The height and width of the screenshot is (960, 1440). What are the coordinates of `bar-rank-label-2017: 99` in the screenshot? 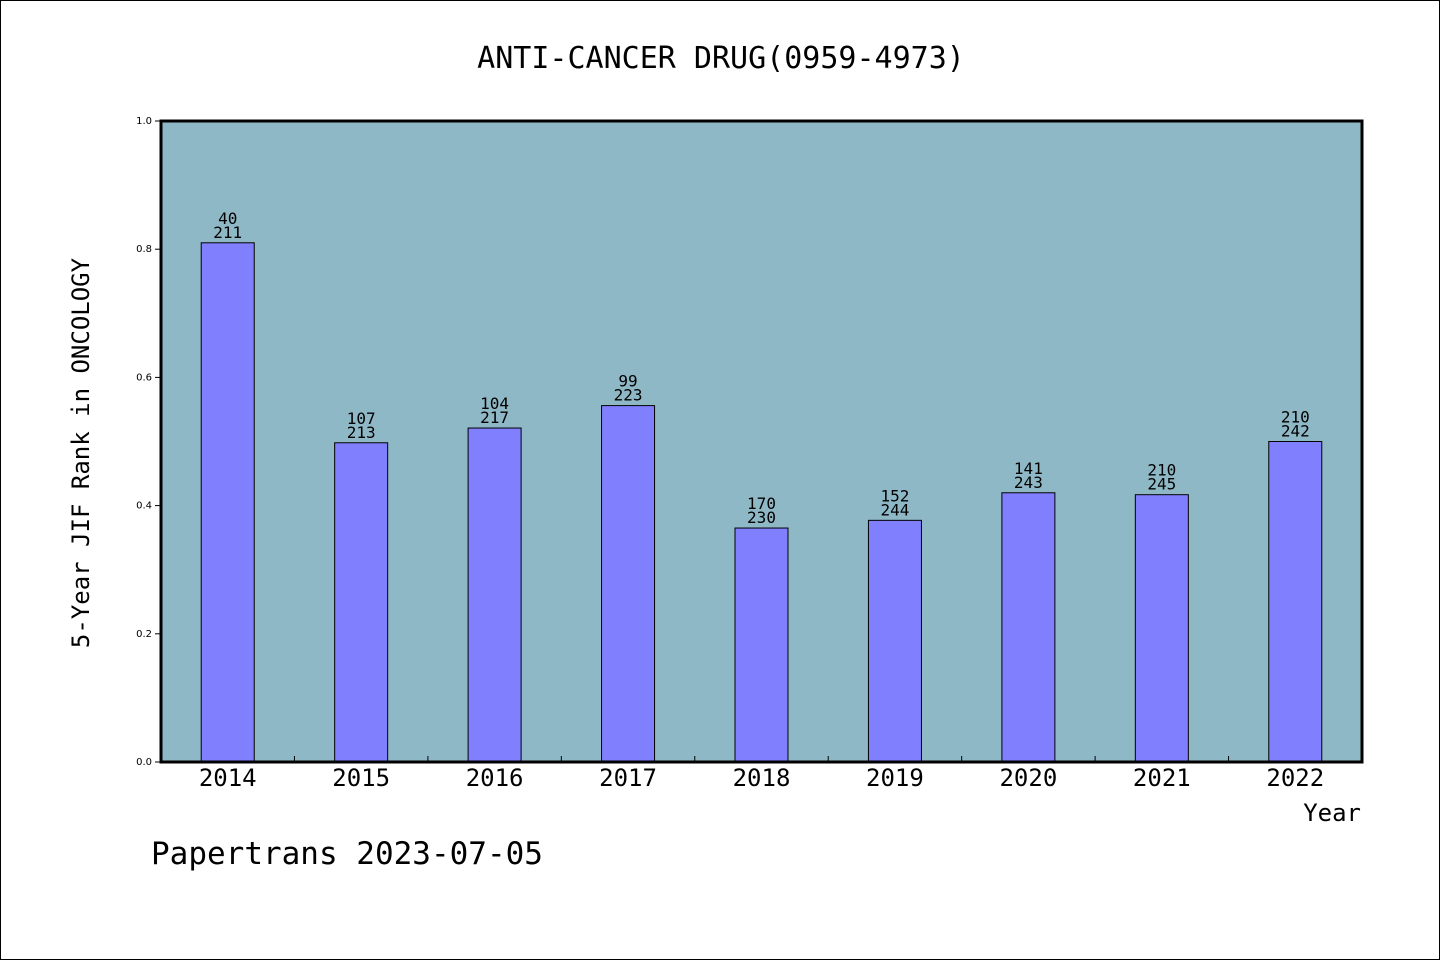 It's located at (627, 381).